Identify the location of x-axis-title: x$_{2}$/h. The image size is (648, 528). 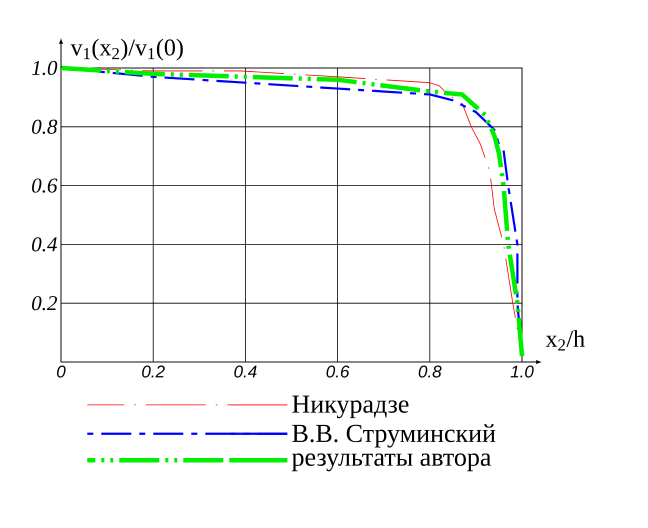
(565, 340).